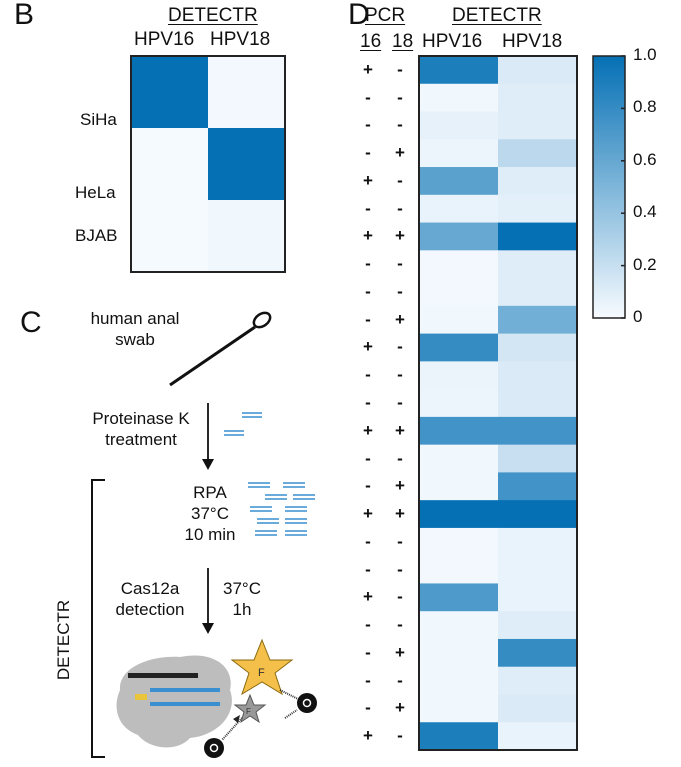 The width and height of the screenshot is (681, 767). I want to click on heatmap-b-frame, so click(208, 164).